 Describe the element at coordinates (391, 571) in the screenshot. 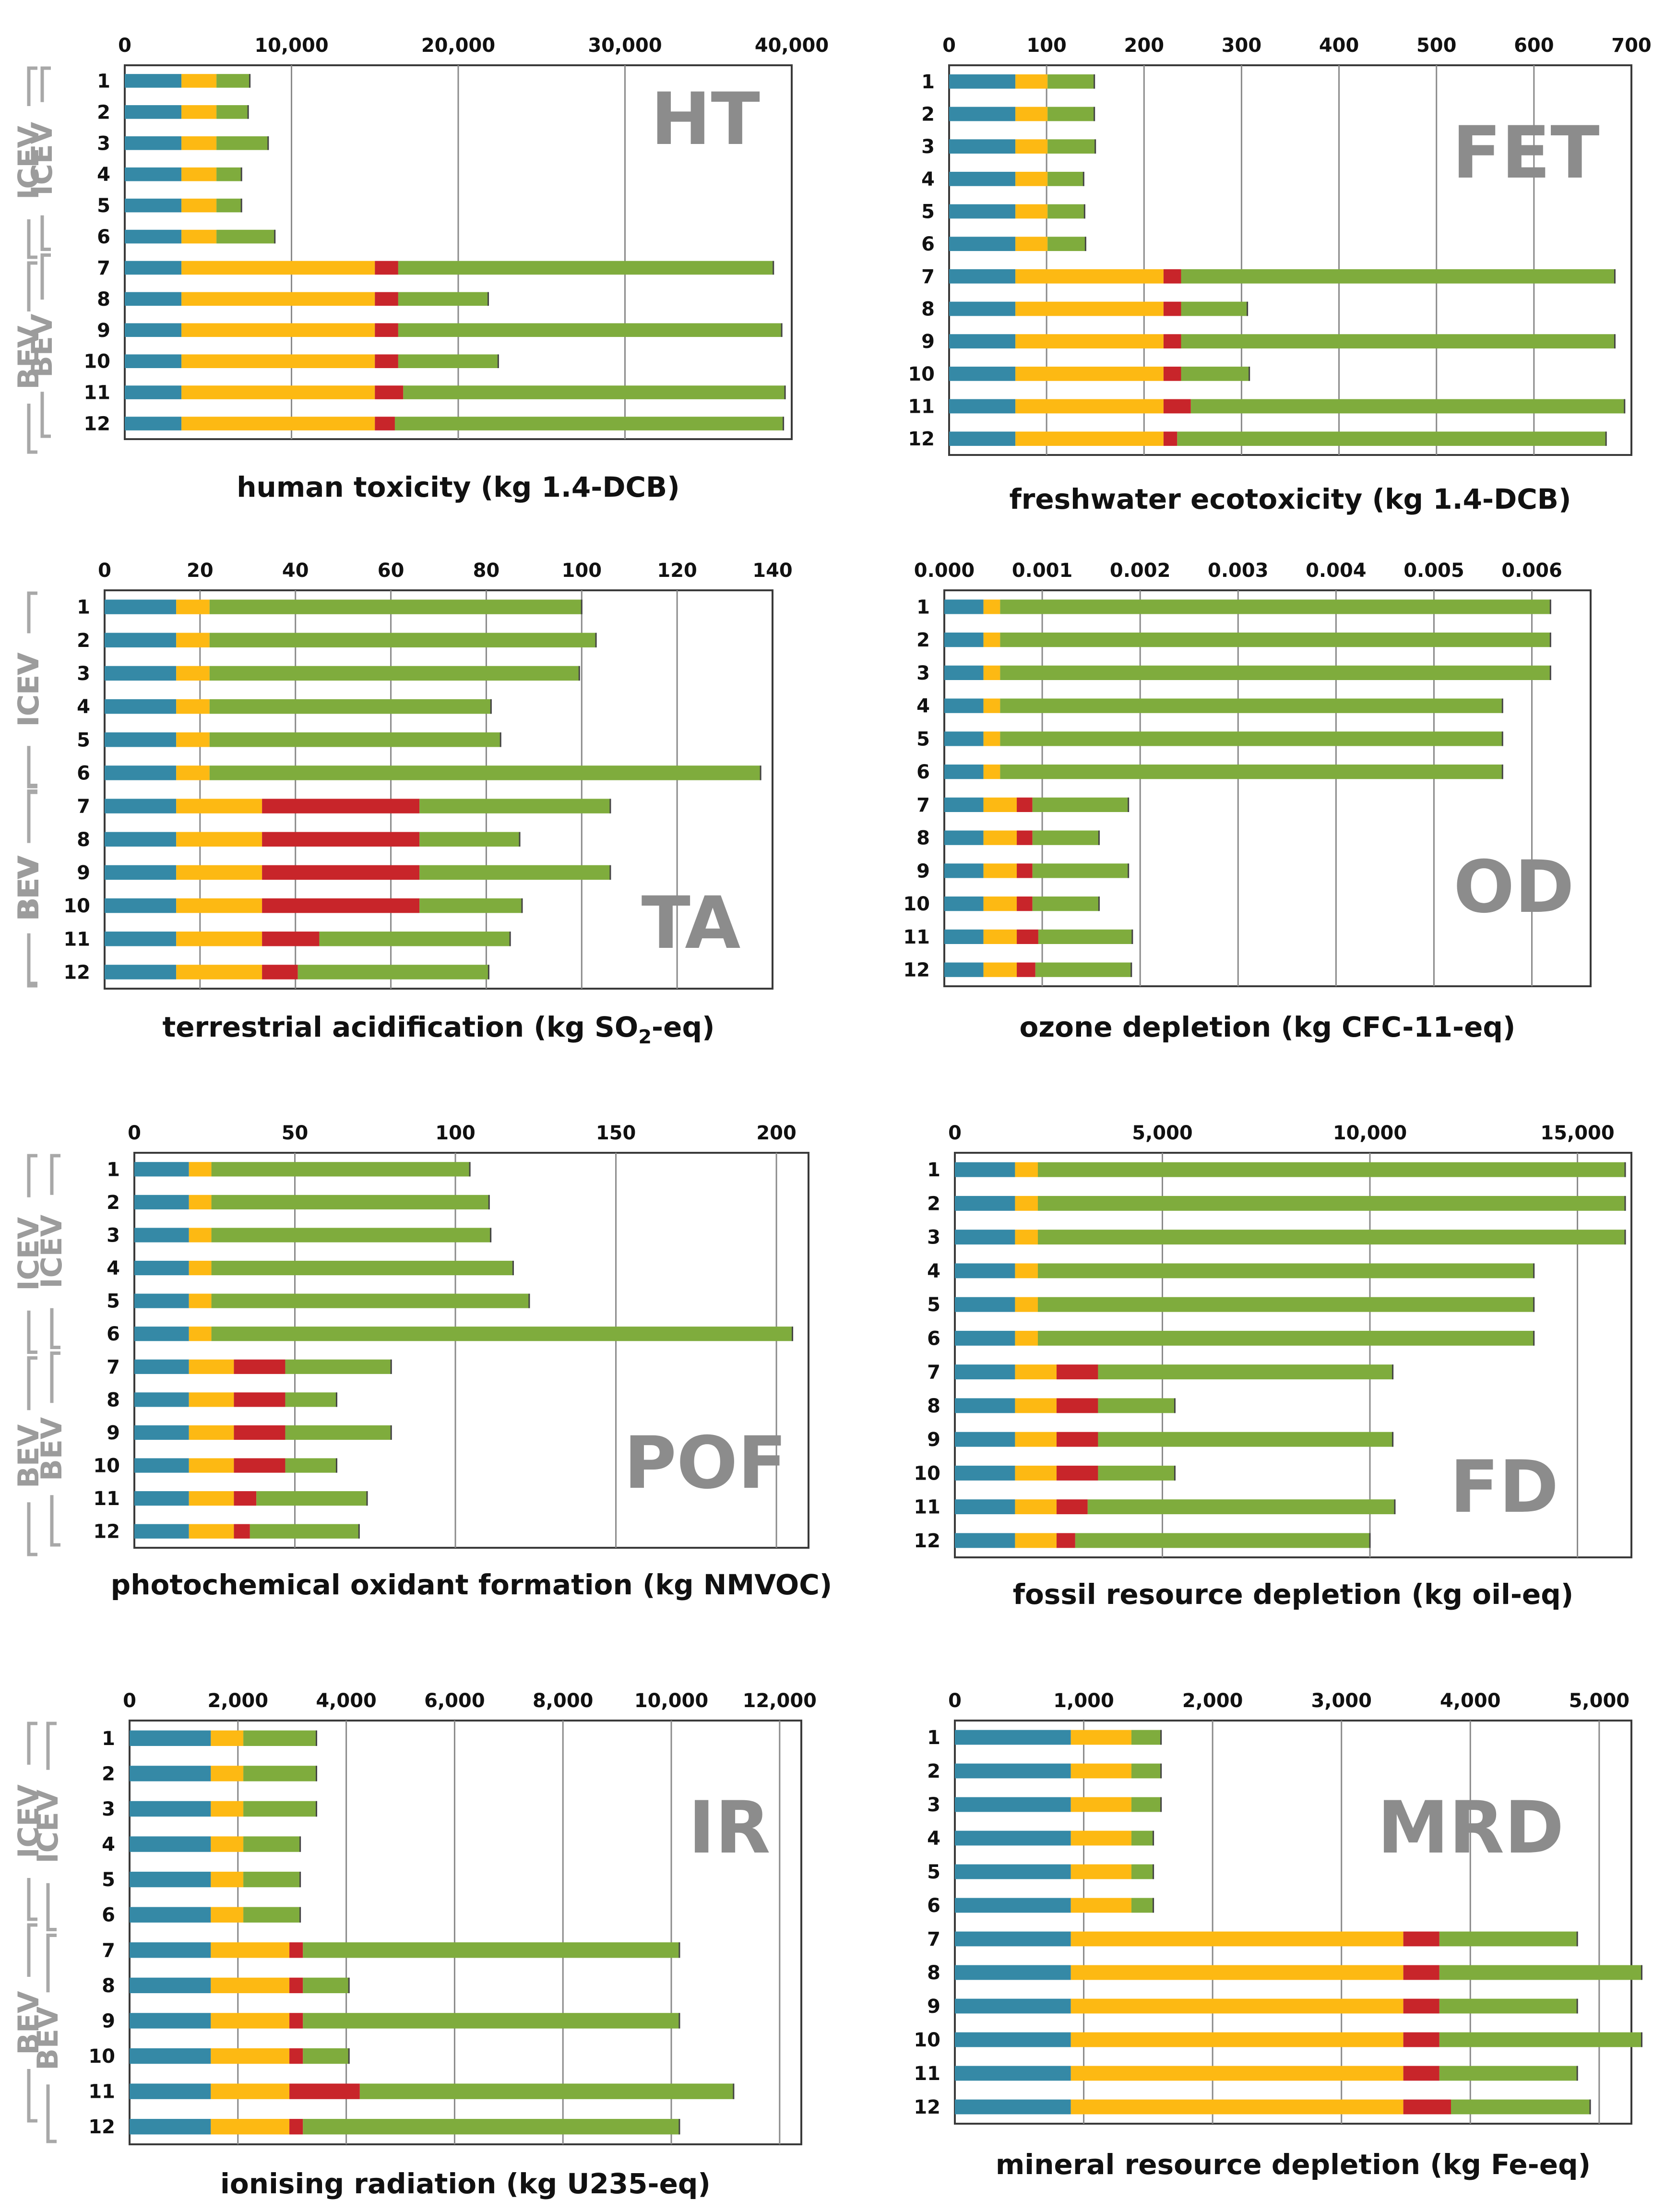

I see `x-tick-label: 60` at that location.